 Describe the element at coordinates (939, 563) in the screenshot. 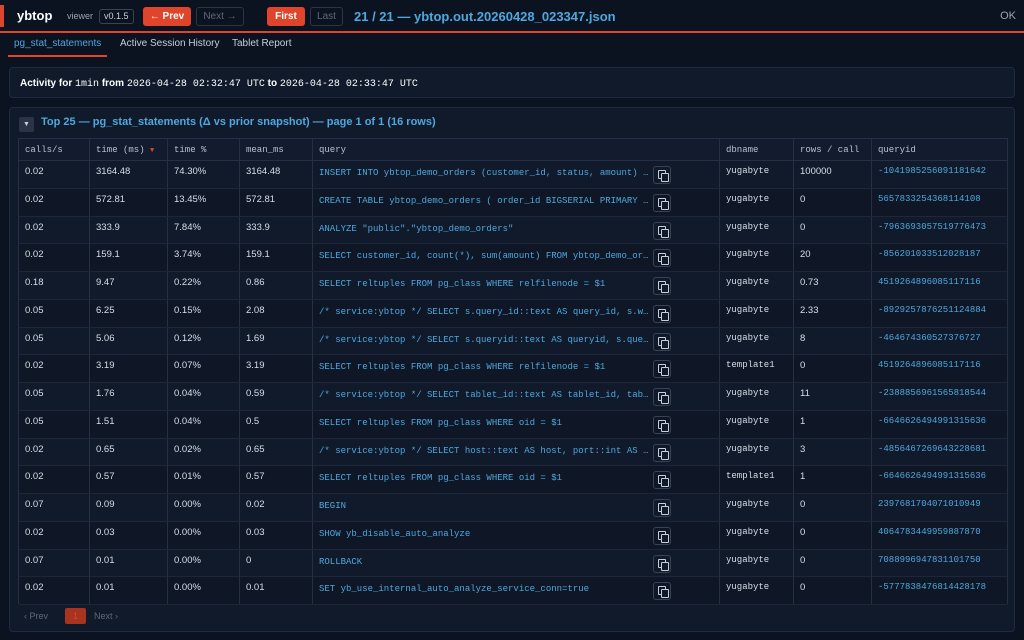

I see `cell-queryid: 7088996947831101750` at that location.